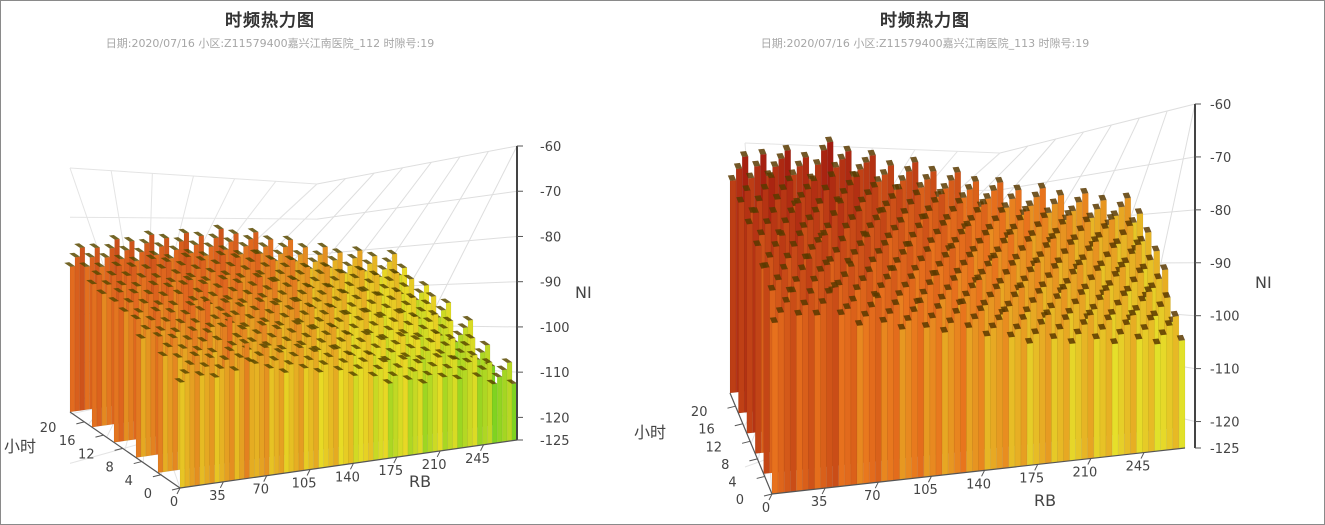 Image resolution: width=1325 pixels, height=525 pixels. Describe the element at coordinates (650, 432) in the screenshot. I see `y-axis-label: 小时` at that location.